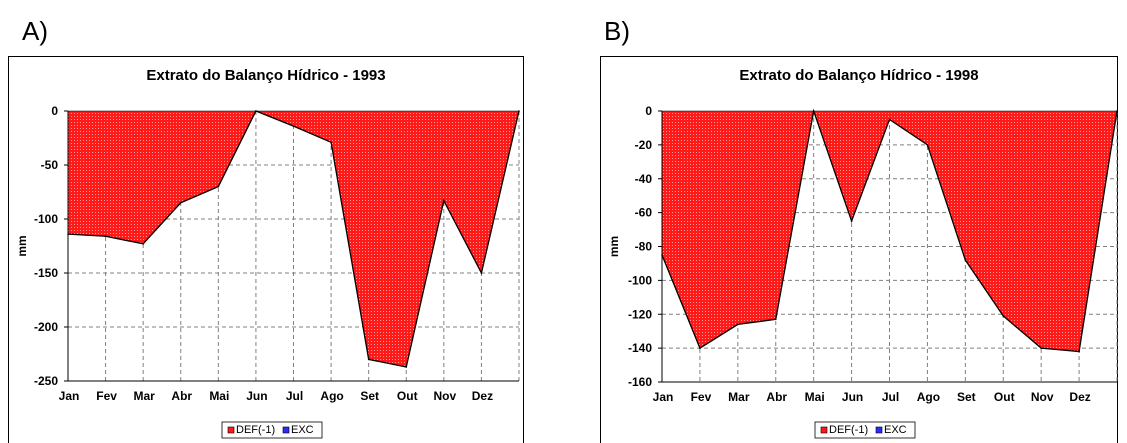  Describe the element at coordinates (46, 327) in the screenshot. I see `y-tick-label: -200` at that location.